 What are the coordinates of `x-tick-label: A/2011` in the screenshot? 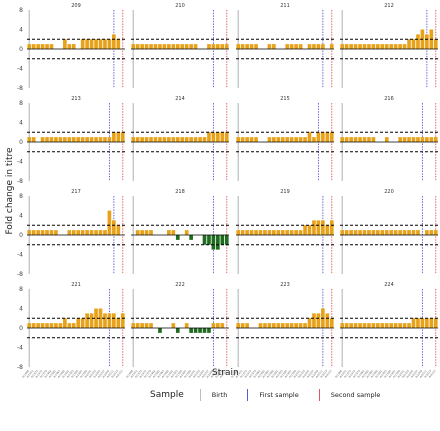 It's located at (423, 374).